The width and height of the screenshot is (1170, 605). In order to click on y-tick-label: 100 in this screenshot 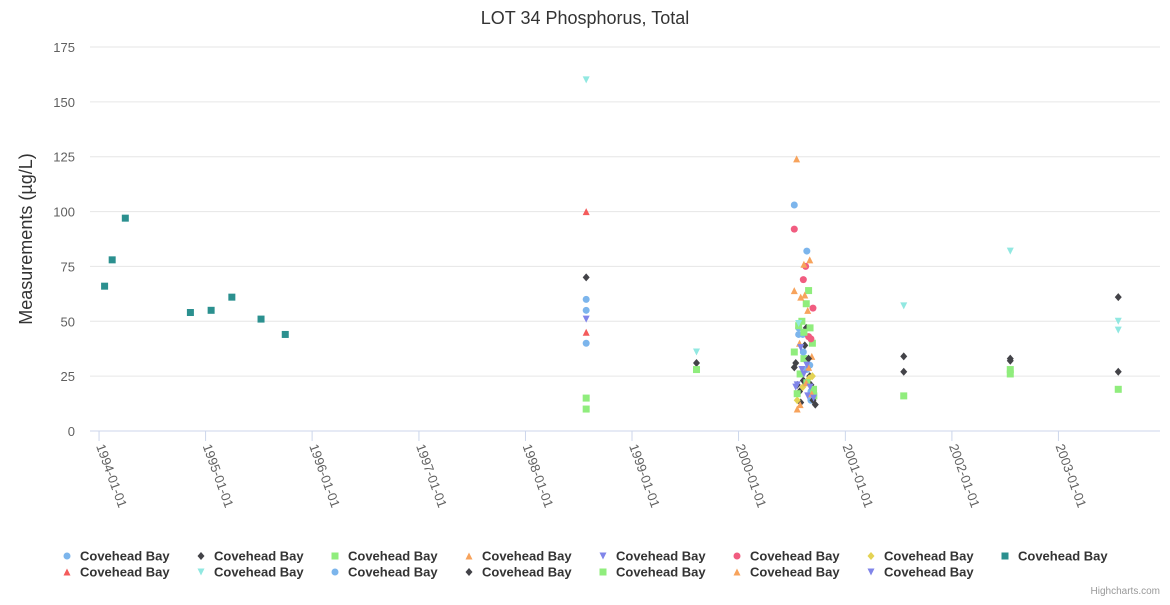, I will do `click(64, 212)`.